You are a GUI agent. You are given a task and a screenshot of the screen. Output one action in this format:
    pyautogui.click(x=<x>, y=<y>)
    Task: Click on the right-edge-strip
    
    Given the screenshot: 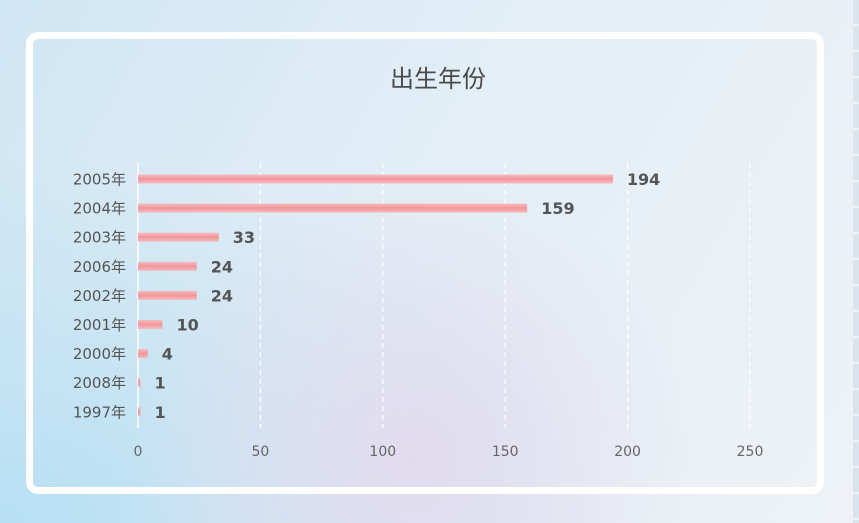 What is the action you would take?
    pyautogui.click(x=856, y=261)
    